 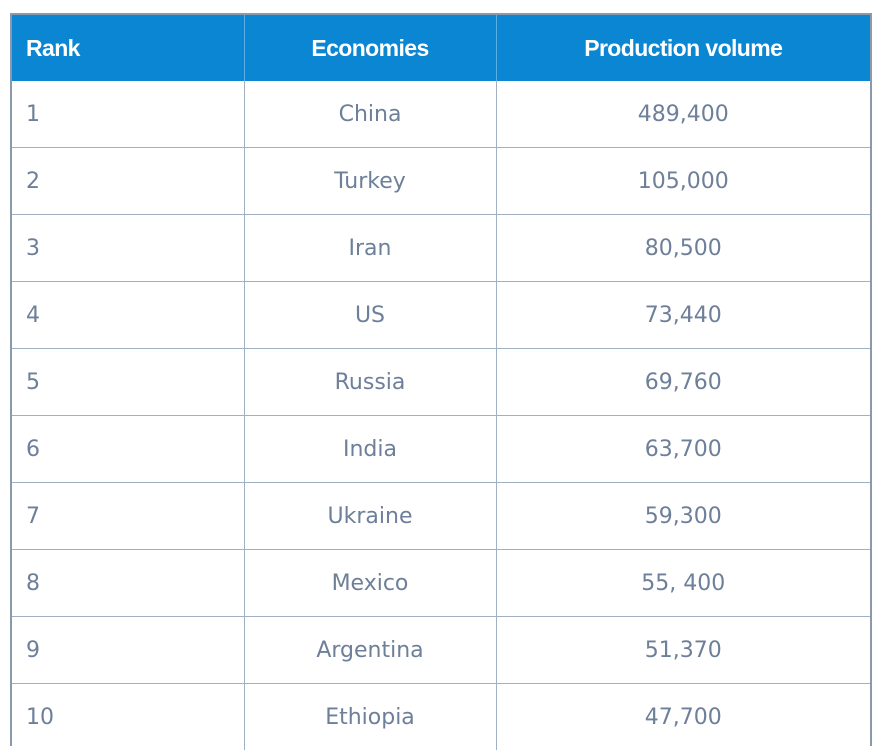 What do you see at coordinates (128, 48) in the screenshot?
I see `column-header-rank: Rank` at bounding box center [128, 48].